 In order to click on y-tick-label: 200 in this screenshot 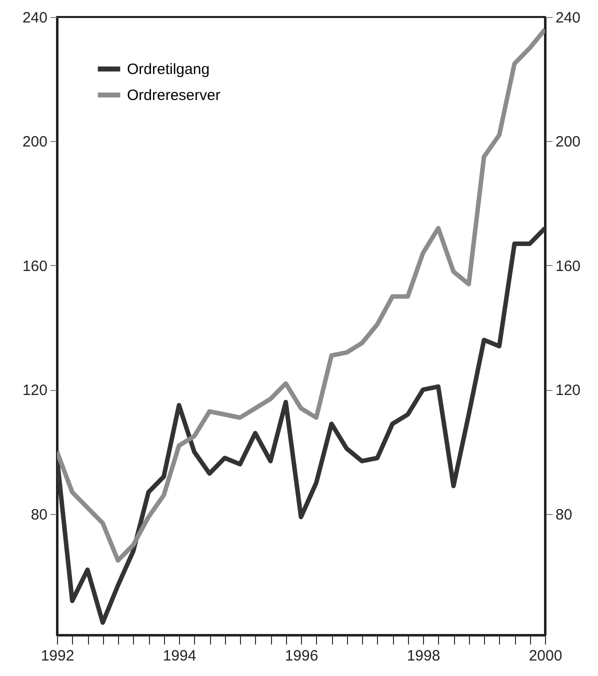, I will do `click(35, 142)`.